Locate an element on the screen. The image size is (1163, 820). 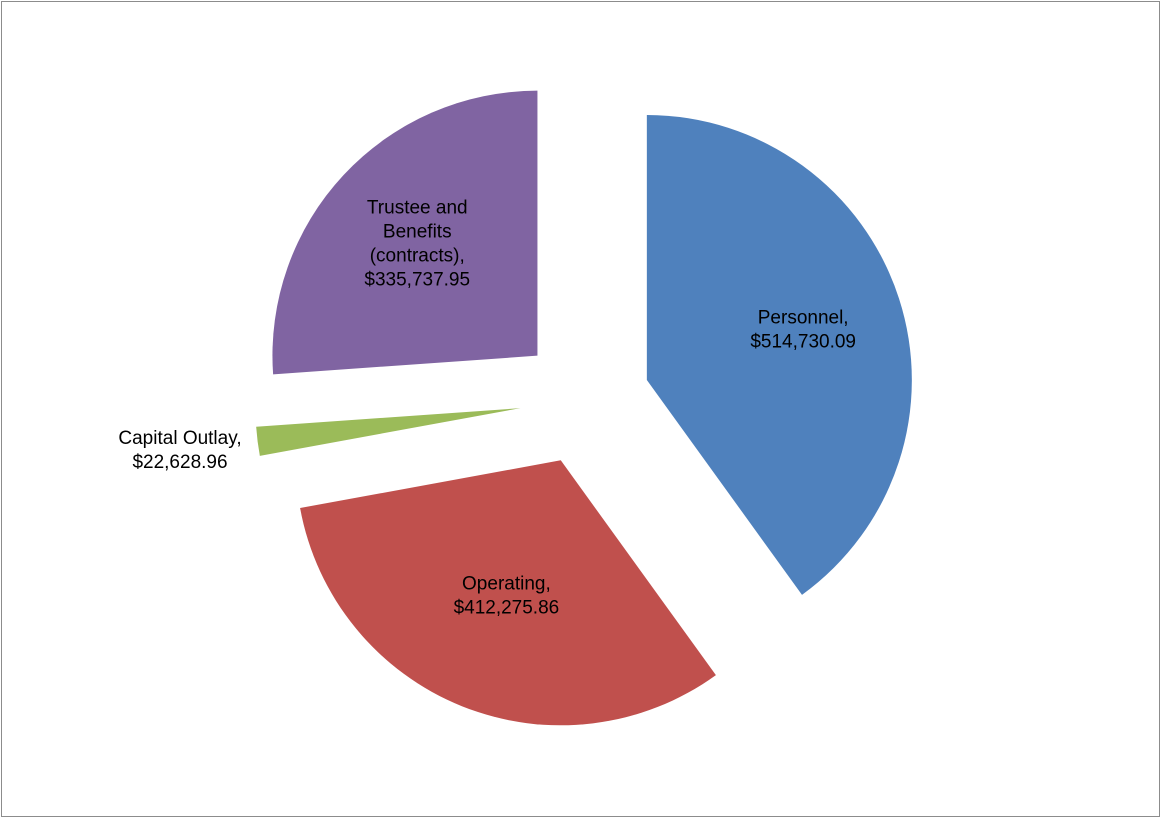
slice-personnel is located at coordinates (779, 355).